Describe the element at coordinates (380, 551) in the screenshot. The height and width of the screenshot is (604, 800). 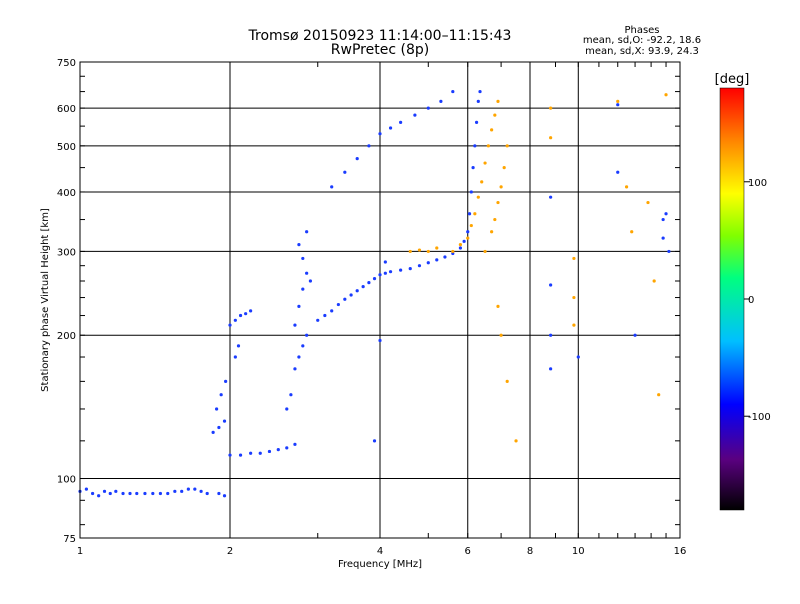
I see `x-tick-label: 4` at that location.